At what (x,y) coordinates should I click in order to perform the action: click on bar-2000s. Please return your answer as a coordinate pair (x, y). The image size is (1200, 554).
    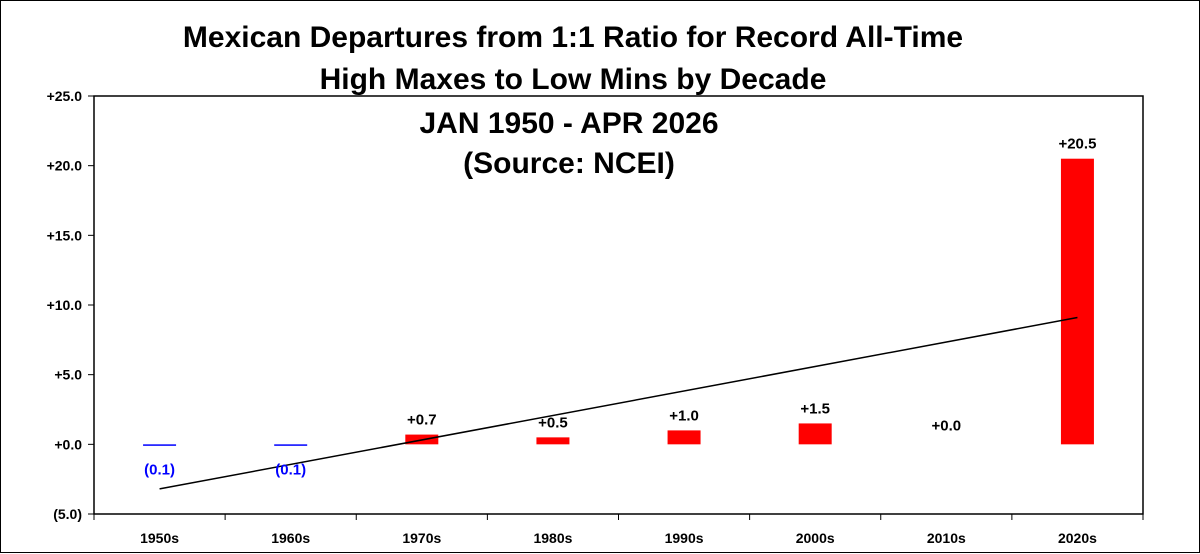
    Looking at the image, I should click on (815, 434).